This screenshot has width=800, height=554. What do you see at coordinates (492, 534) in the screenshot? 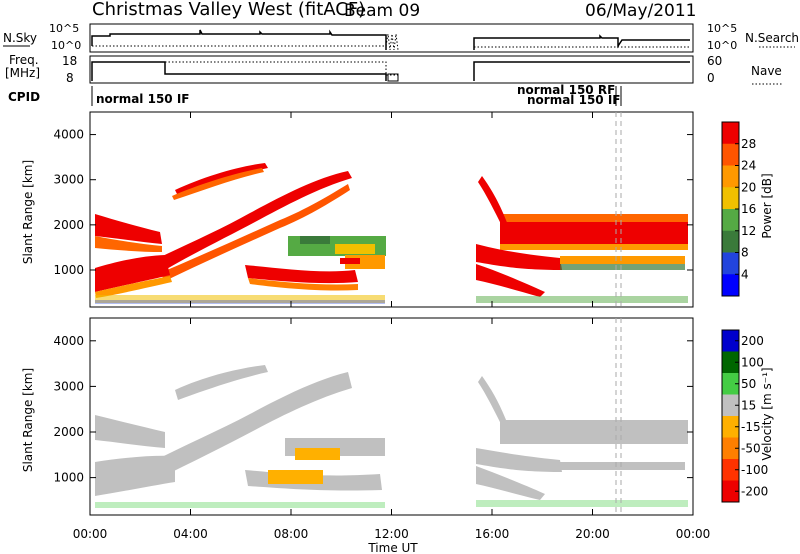
I see `x-tick-label: 16:00` at bounding box center [492, 534].